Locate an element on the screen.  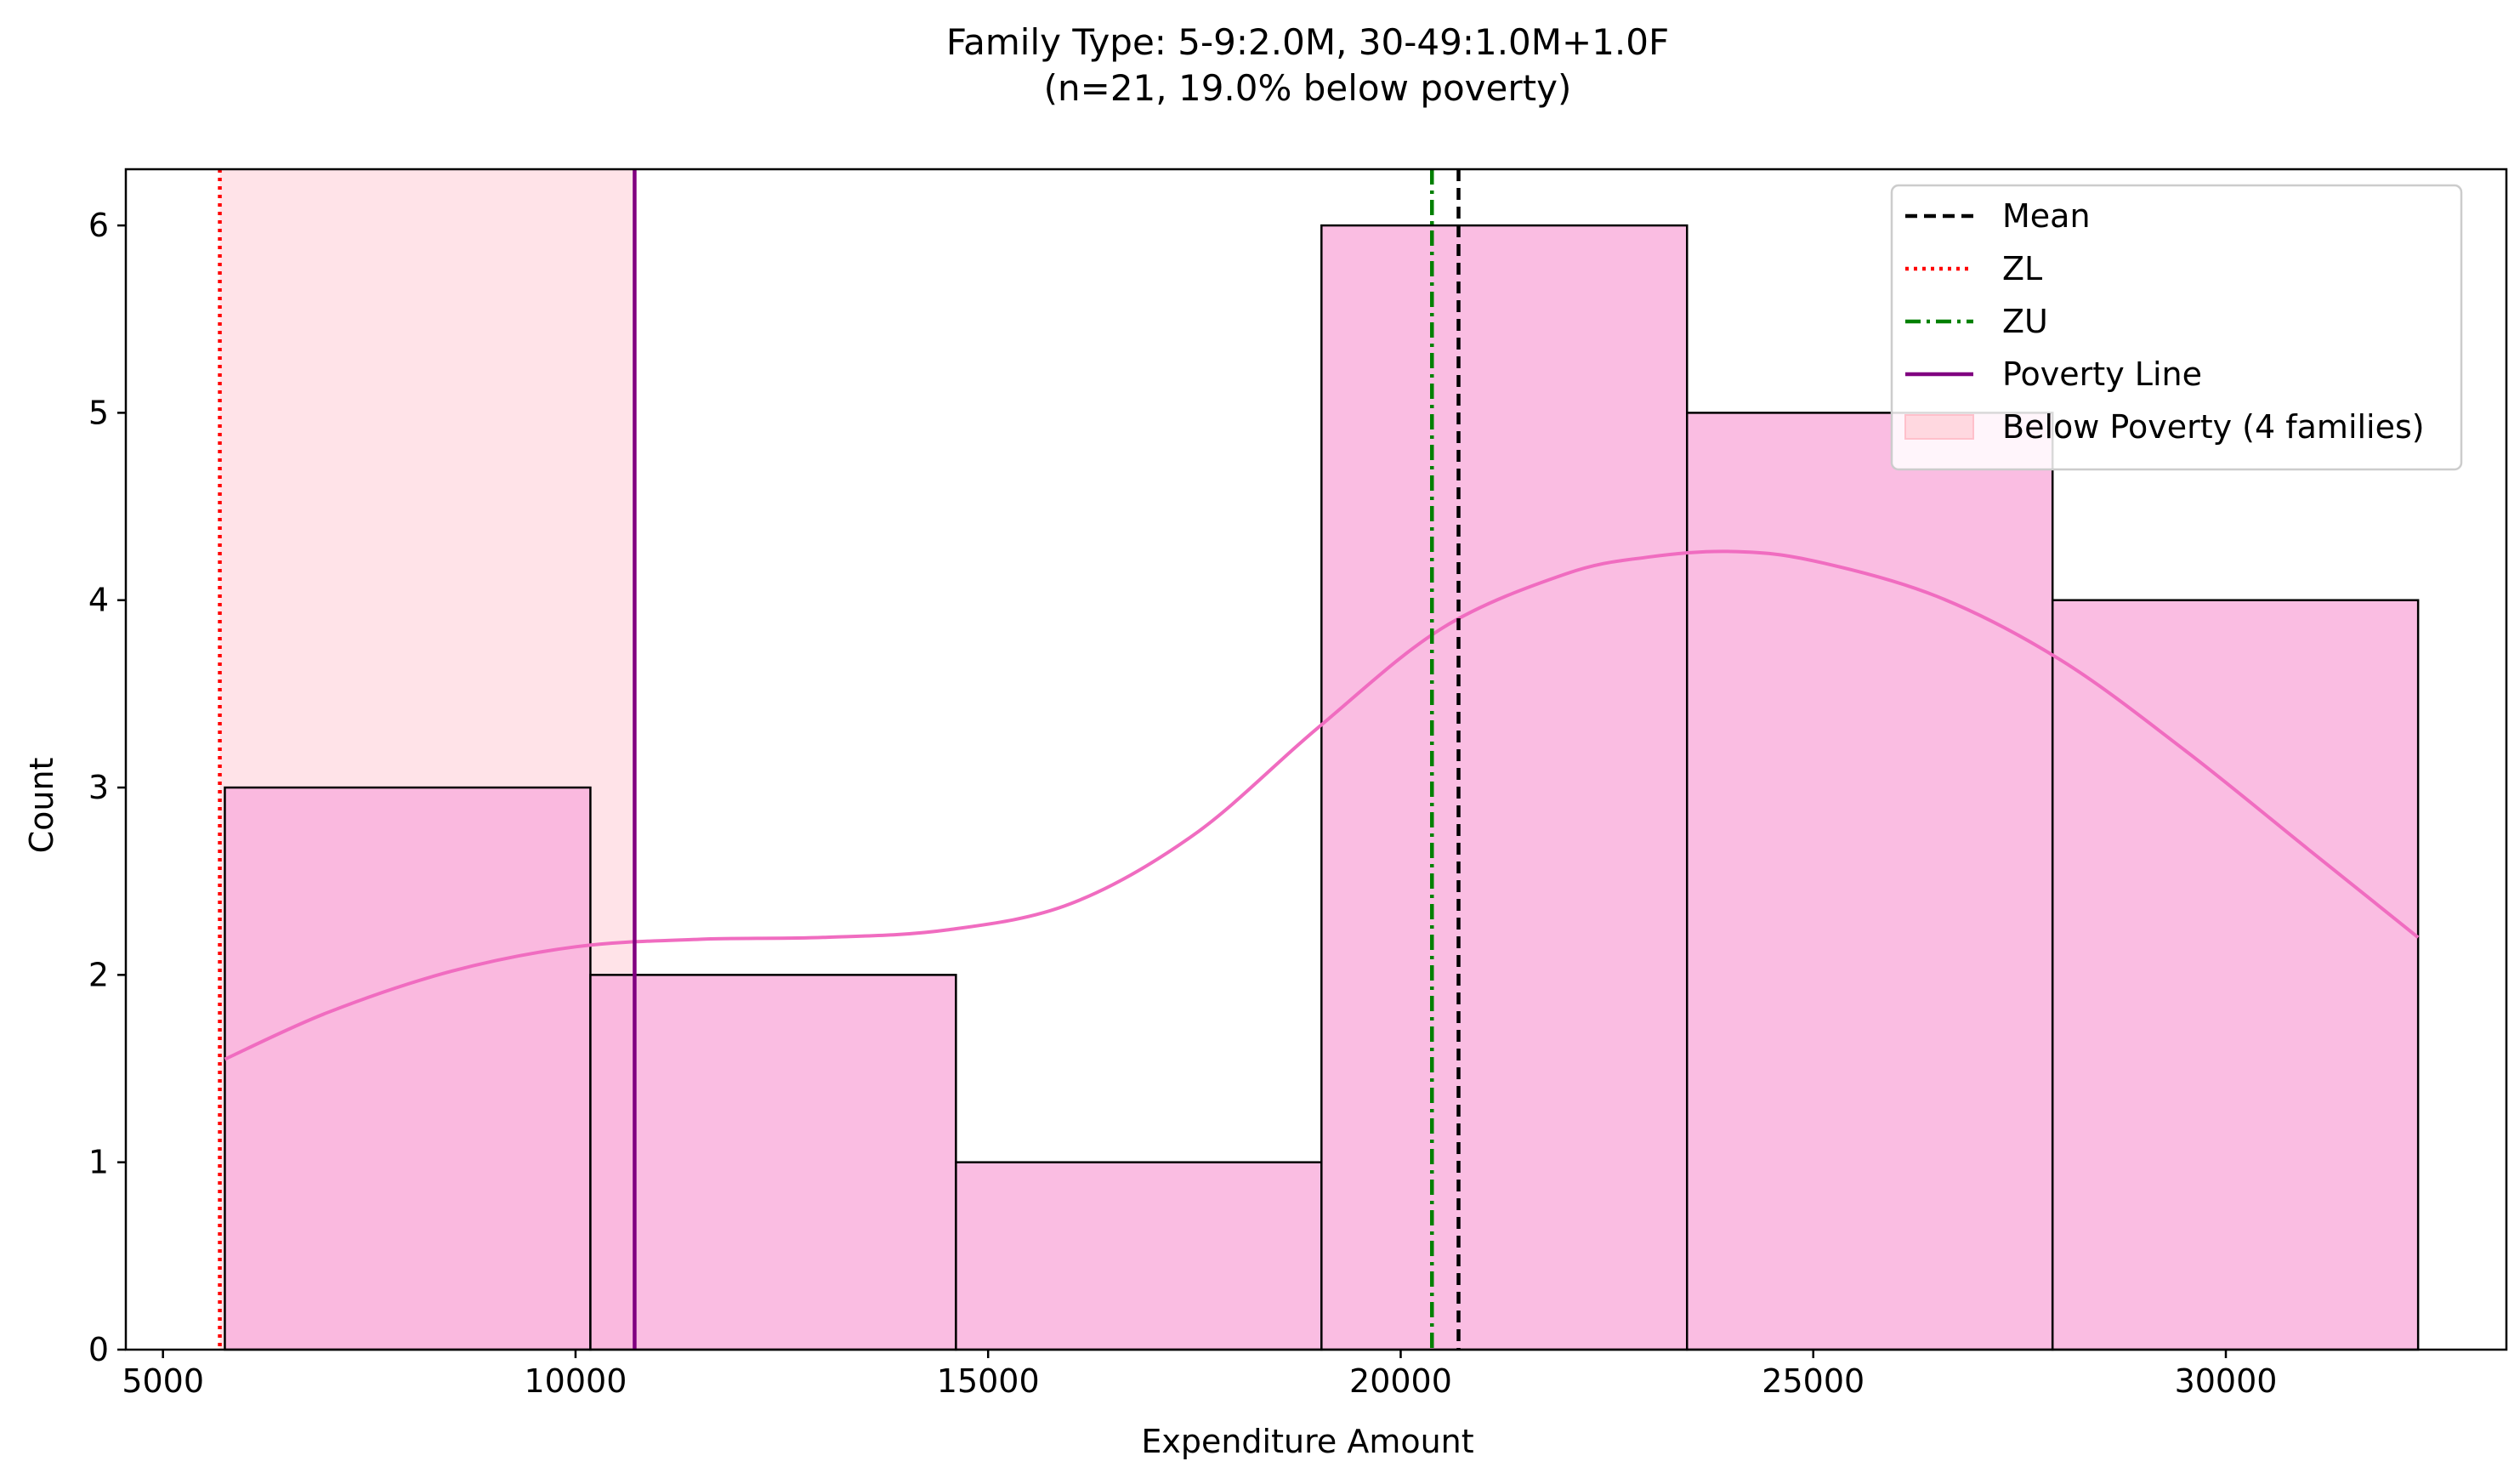
legend-label: Below Poverty (4 families) is located at coordinates (2213, 427).